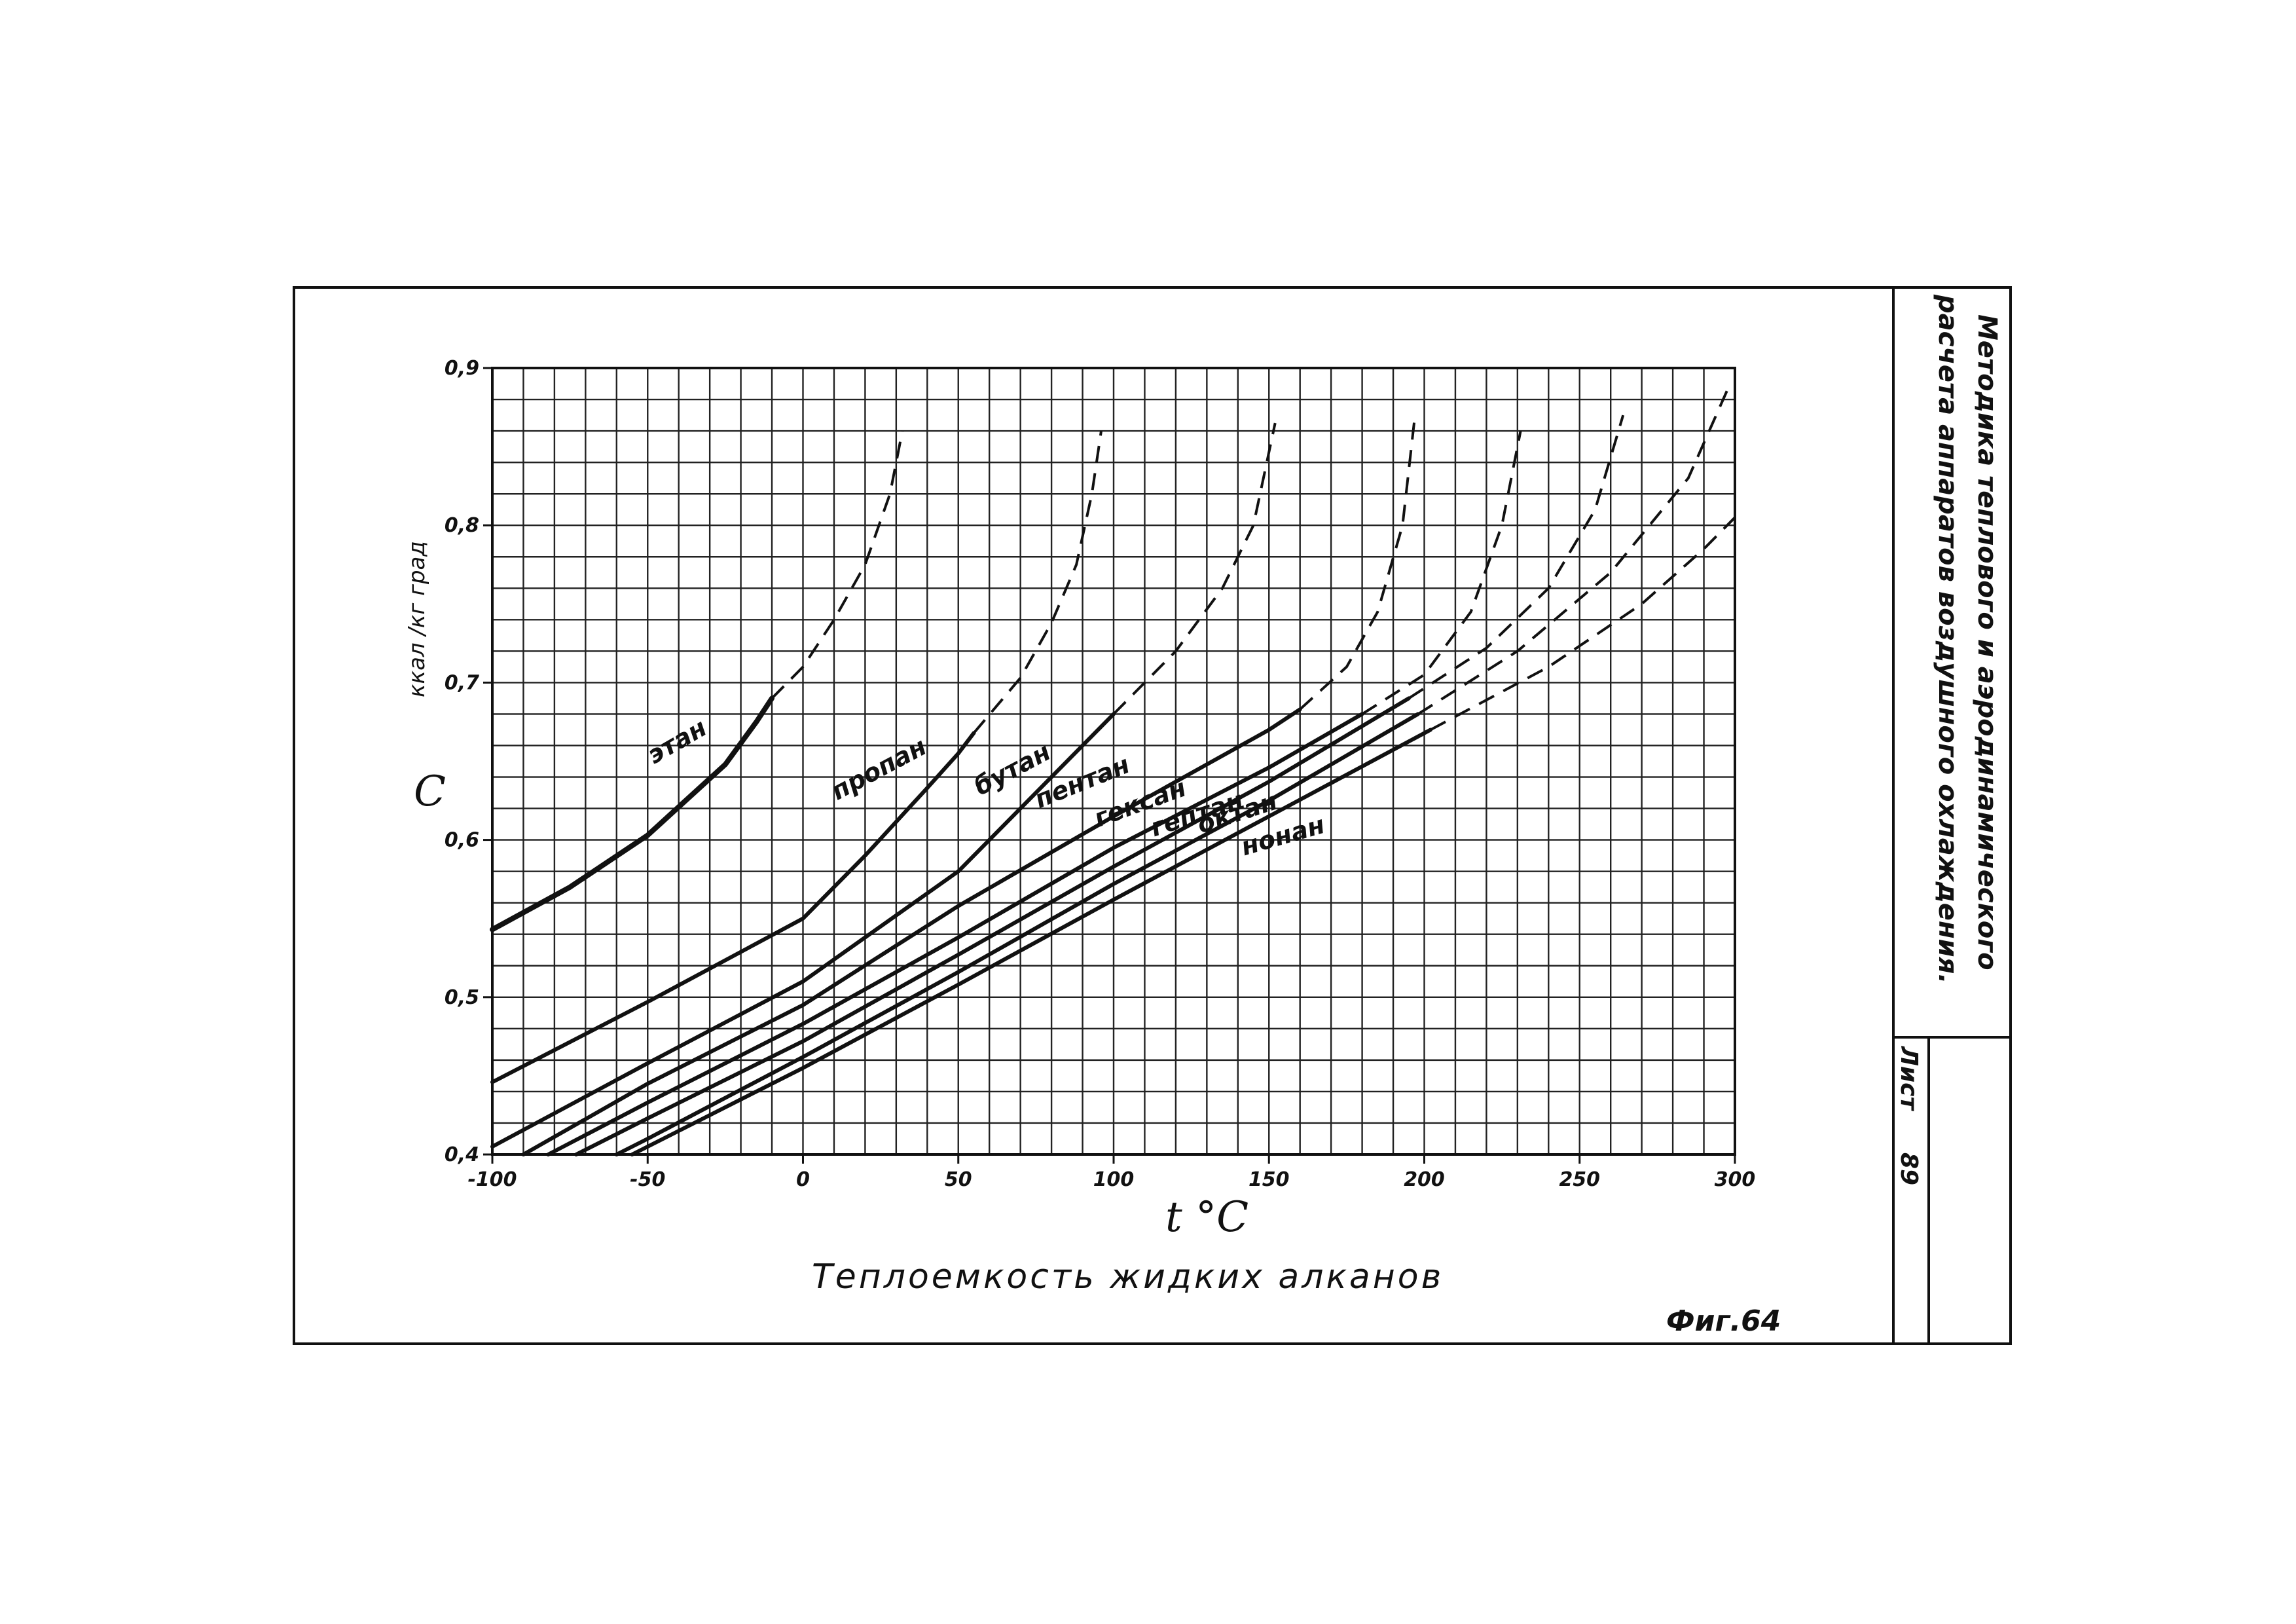  I want to click on x-axis-label: t °C, so click(1206, 1217).